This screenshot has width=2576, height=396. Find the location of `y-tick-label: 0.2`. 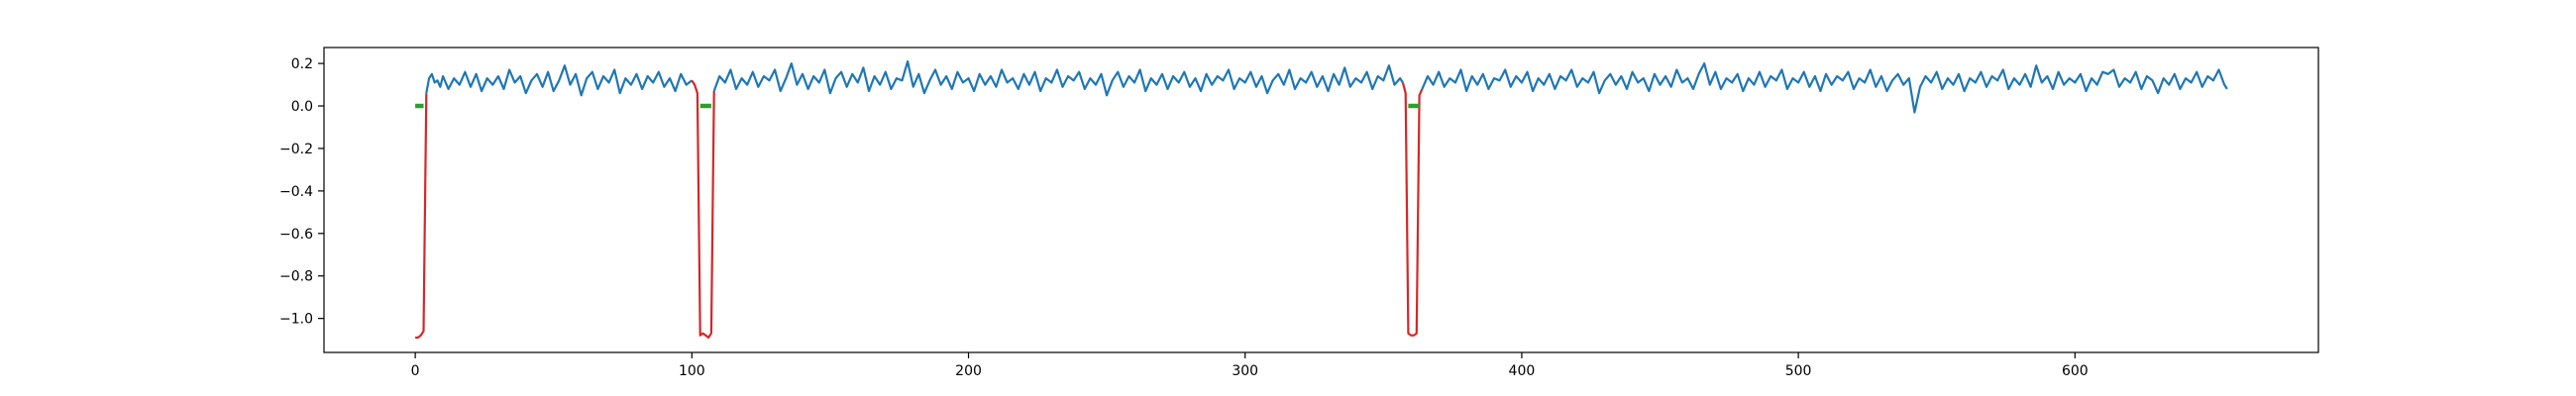

y-tick-label: 0.2 is located at coordinates (302, 64).